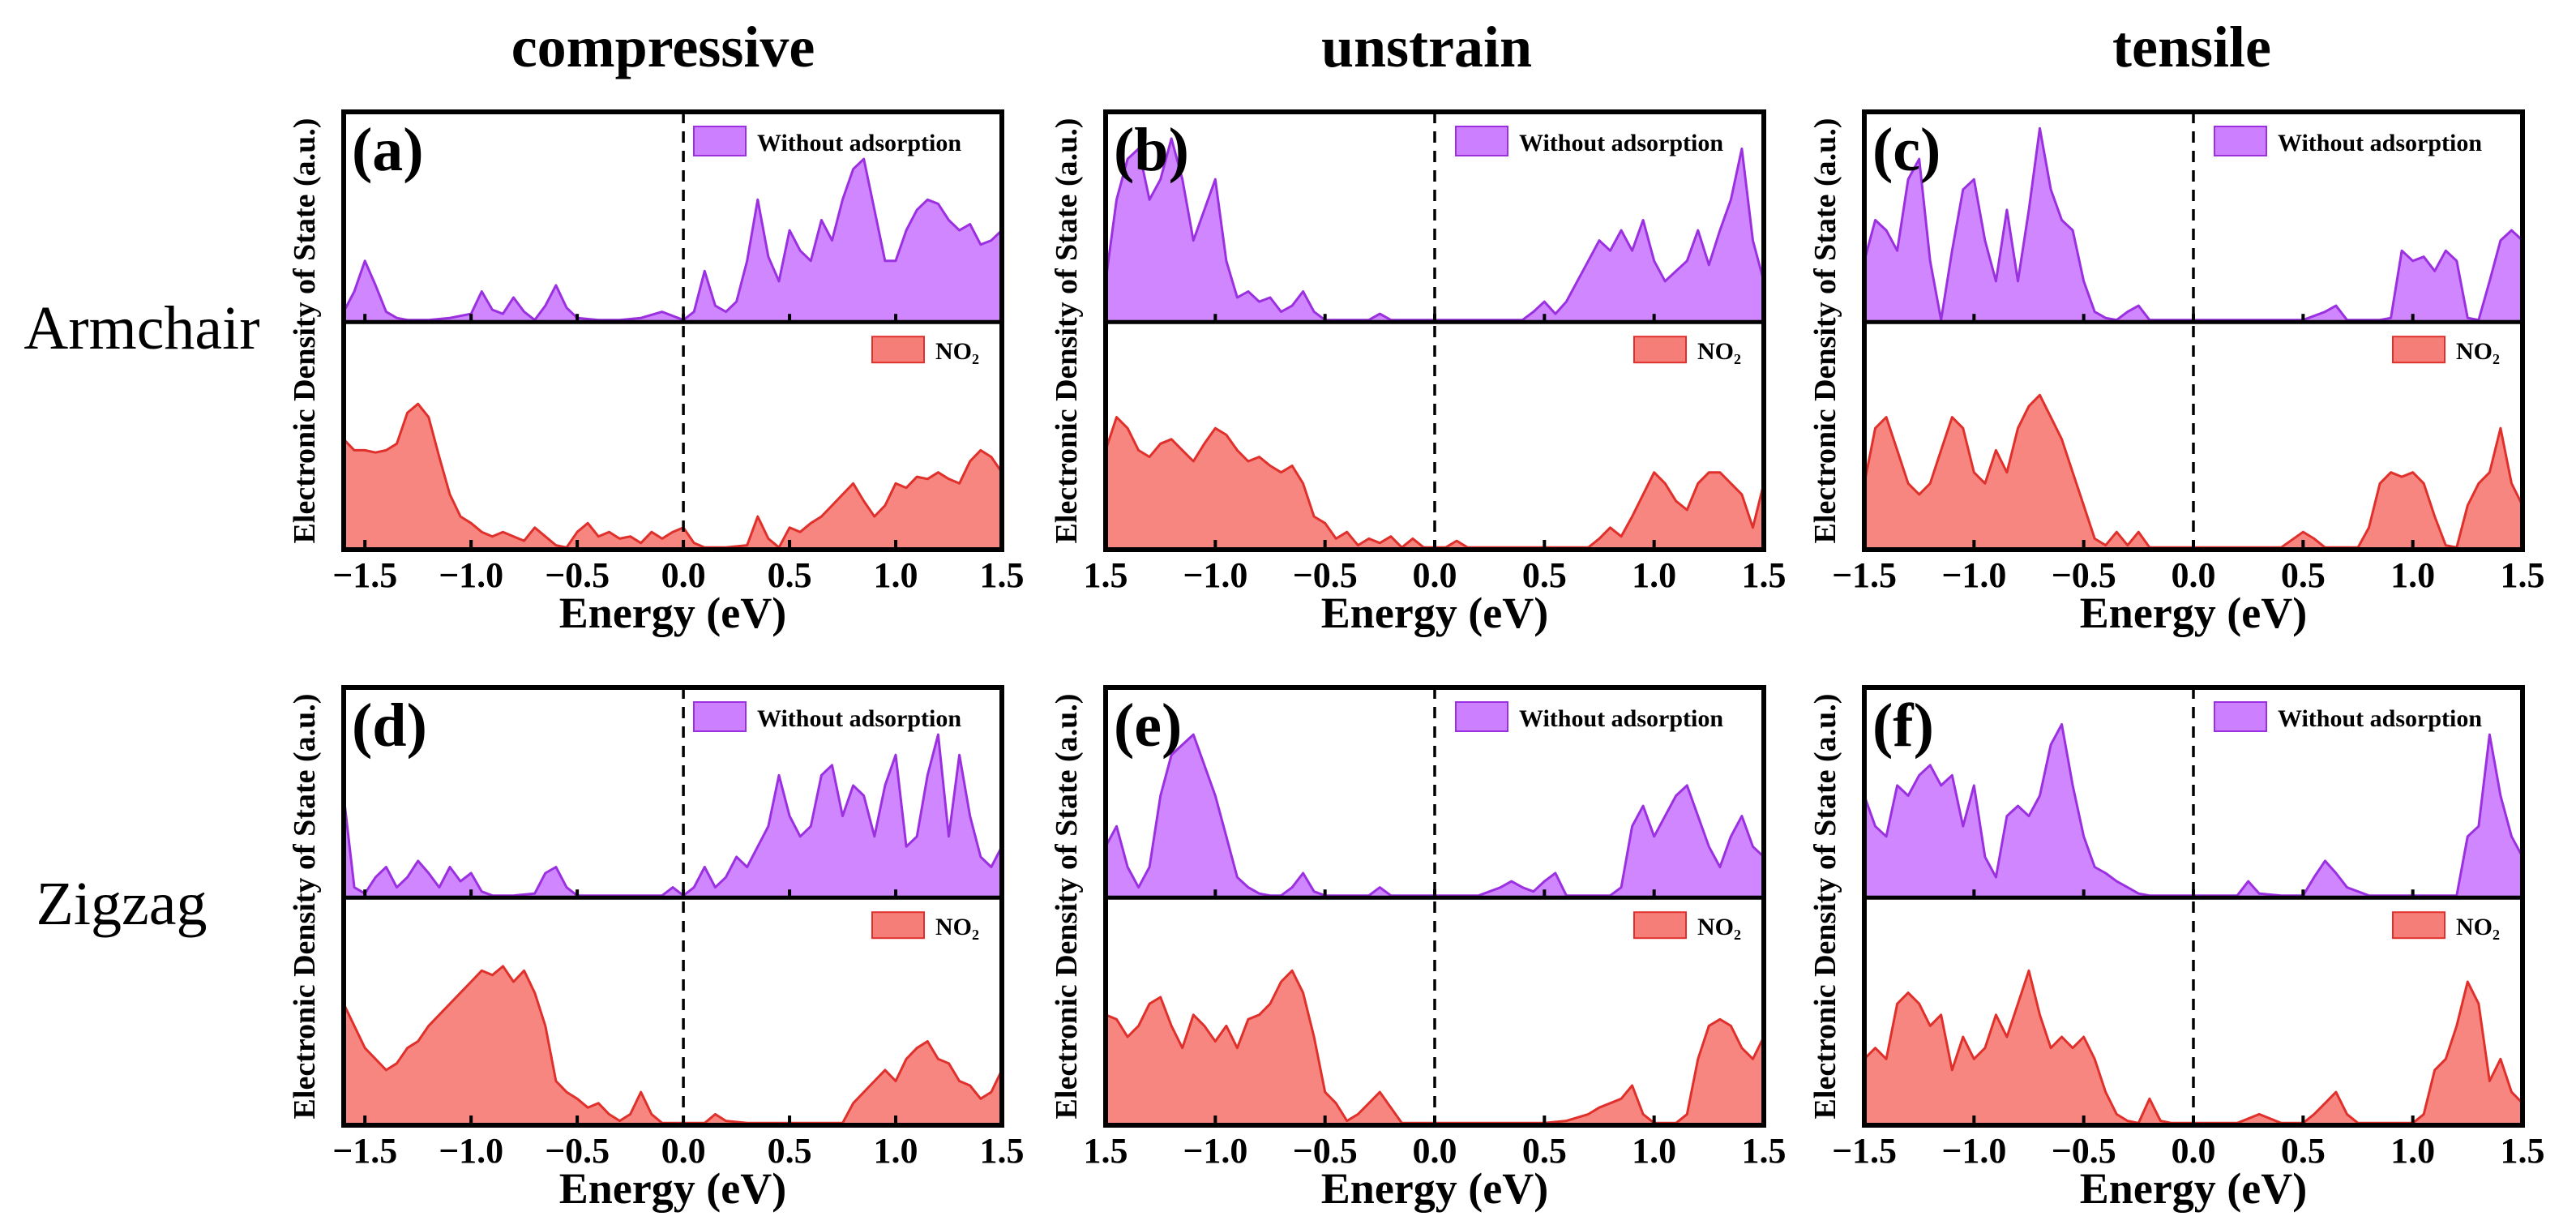 The image size is (2576, 1229). I want to click on x-tick-label-d-2: −0.5, so click(577, 1151).